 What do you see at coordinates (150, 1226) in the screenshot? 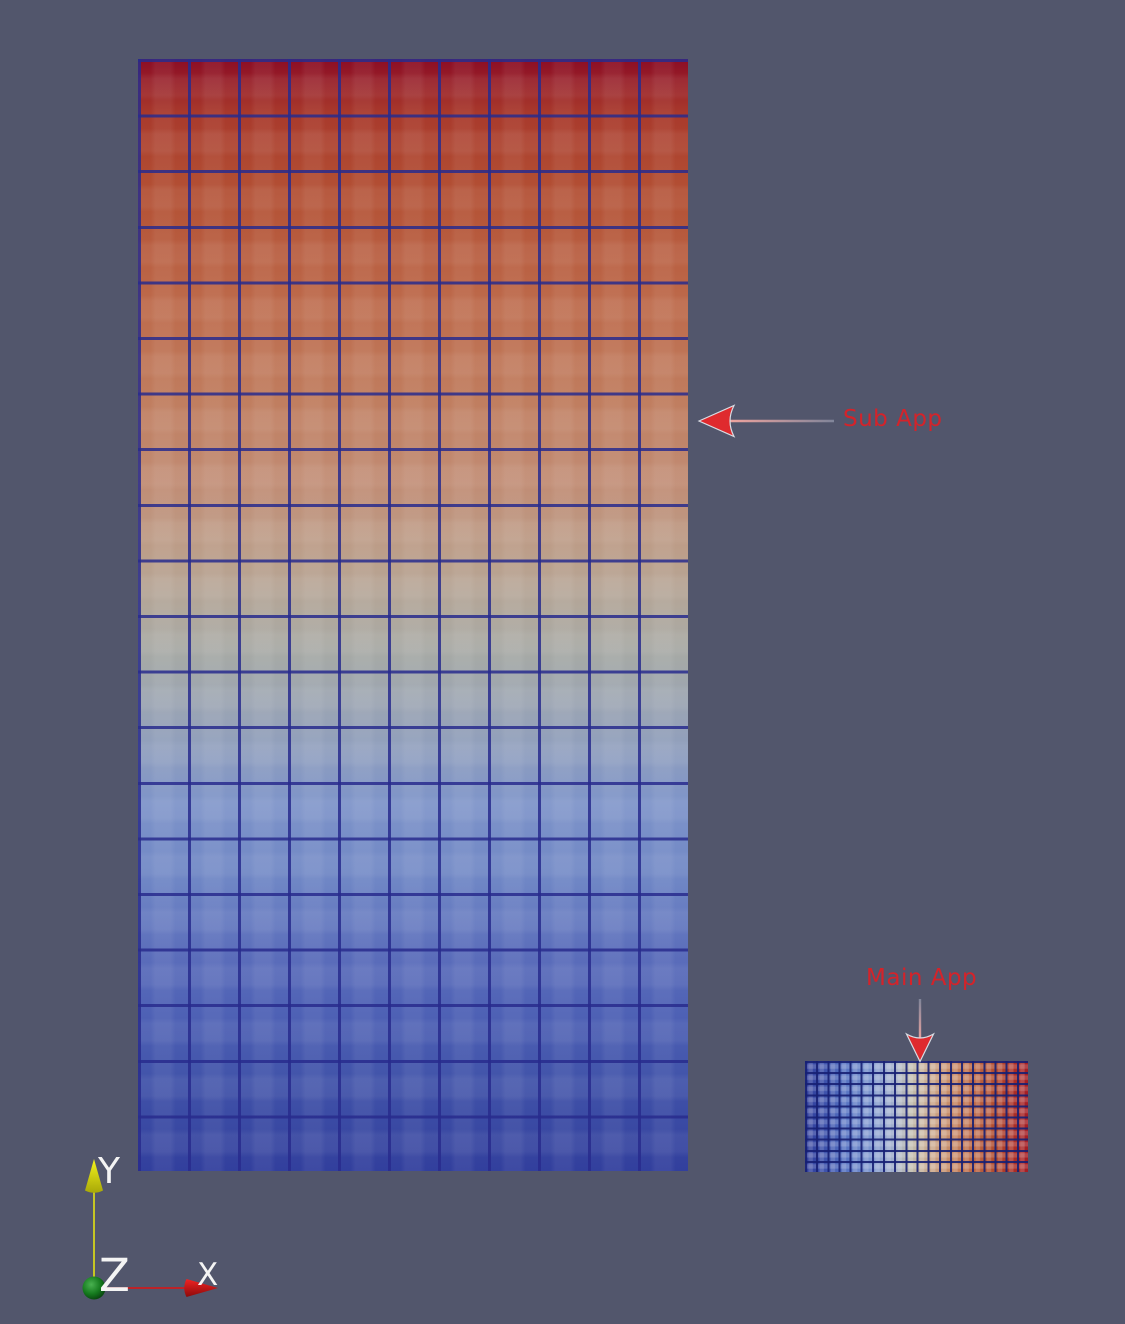
I see `orientation-axes-widget: Y Z X` at bounding box center [150, 1226].